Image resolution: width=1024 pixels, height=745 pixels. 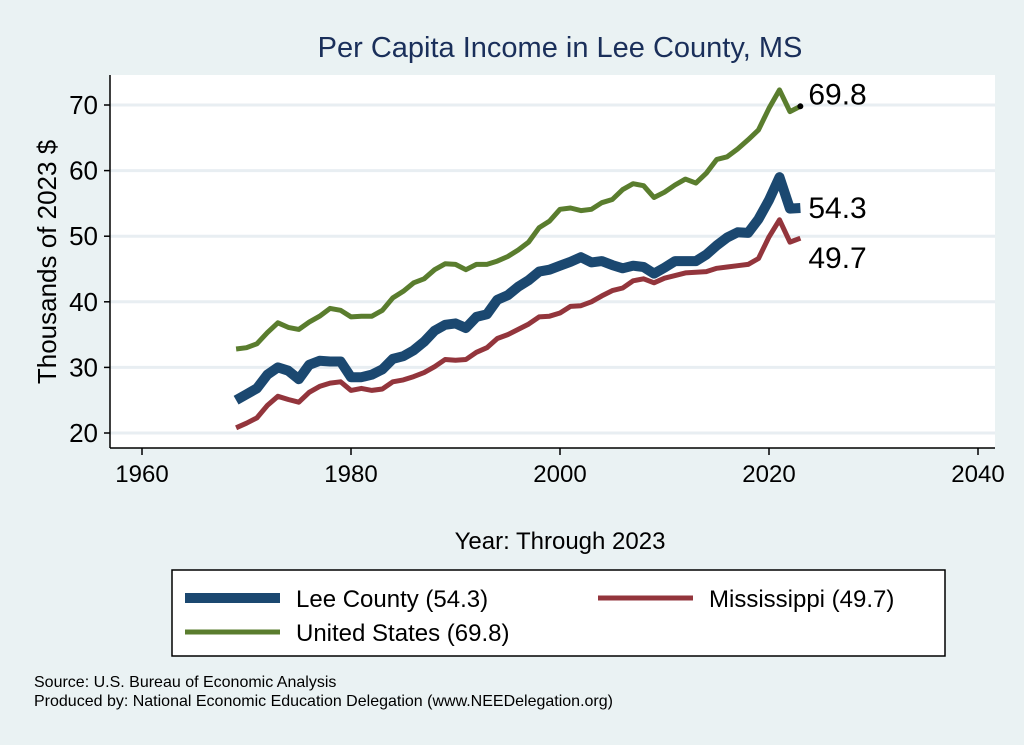 What do you see at coordinates (83, 302) in the screenshot?
I see `y-tick-label: 40` at bounding box center [83, 302].